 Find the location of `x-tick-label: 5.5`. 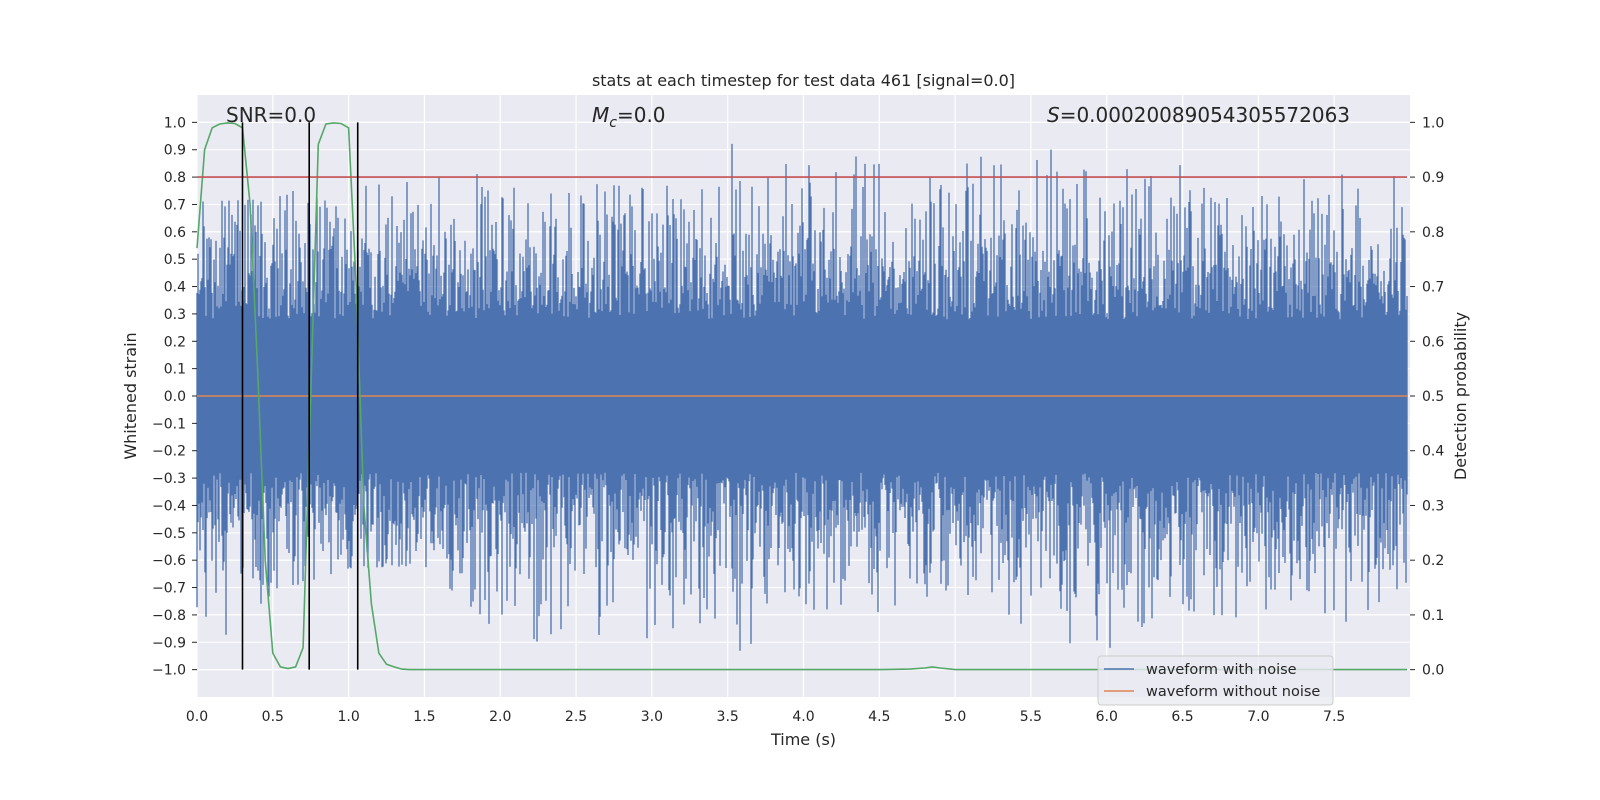

x-tick-label: 5.5 is located at coordinates (1031, 717).